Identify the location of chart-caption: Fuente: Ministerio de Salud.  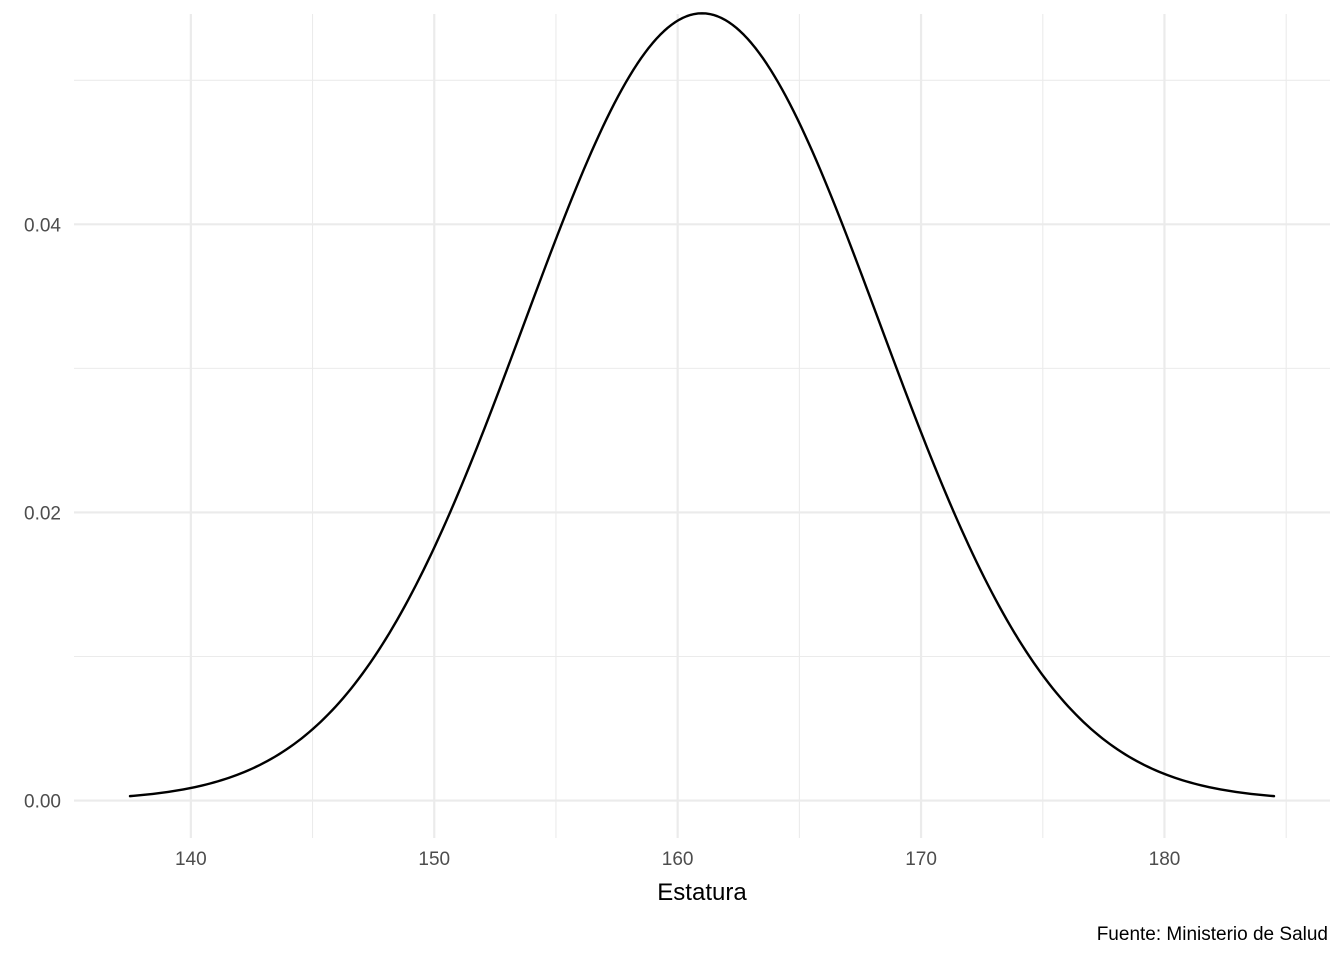
(1212, 934).